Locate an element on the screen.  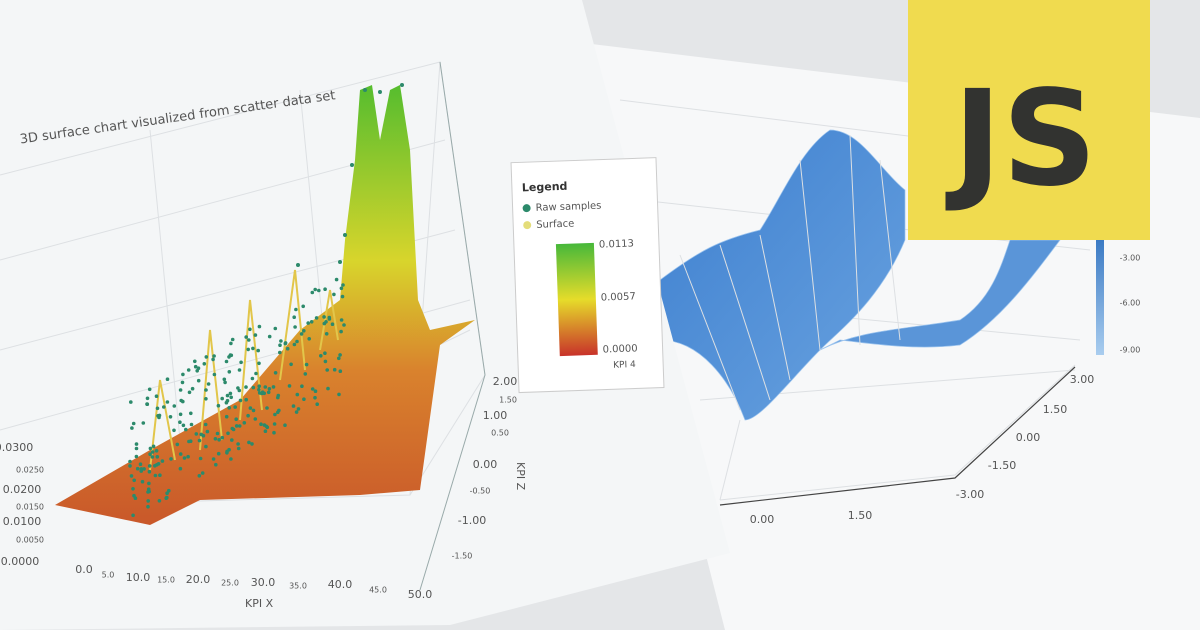
color-scale-label: -9.00 is located at coordinates (1130, 350).